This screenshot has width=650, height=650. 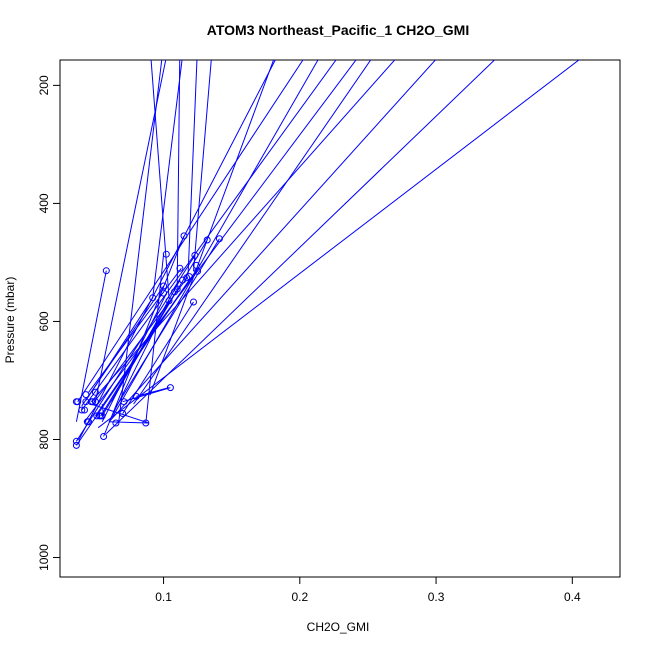 What do you see at coordinates (368, 590) in the screenshot?
I see `x-axis: 0.1 0.2 0.3 0.4` at bounding box center [368, 590].